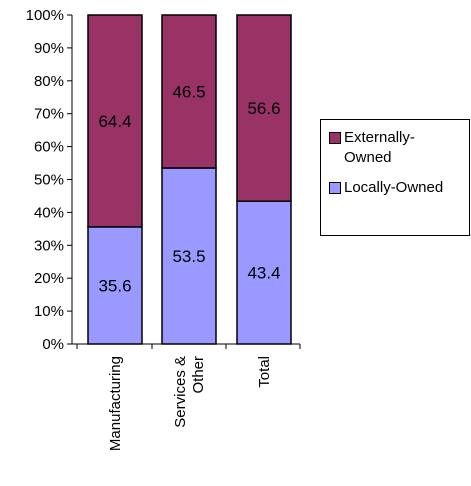  I want to click on y-tick-label: 0%, so click(53, 344).